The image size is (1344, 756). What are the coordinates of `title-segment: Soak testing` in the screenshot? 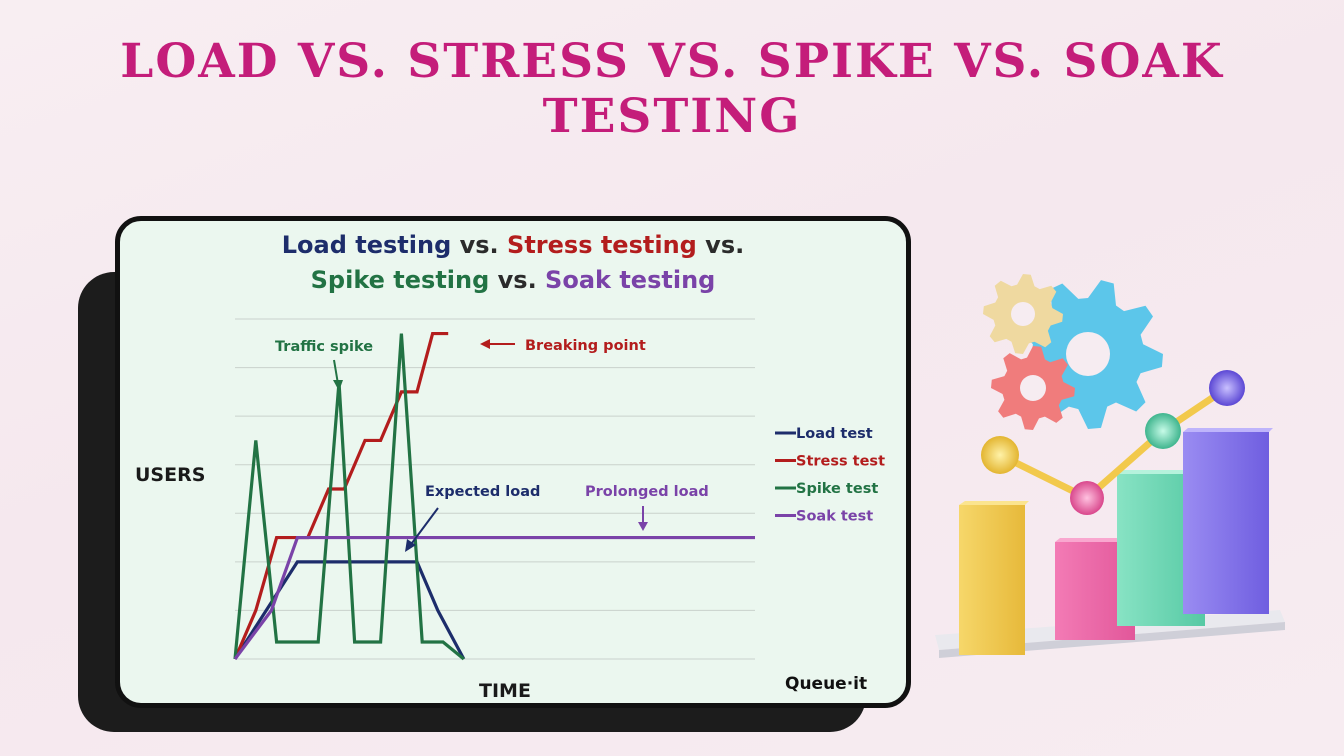 It's located at (630, 280).